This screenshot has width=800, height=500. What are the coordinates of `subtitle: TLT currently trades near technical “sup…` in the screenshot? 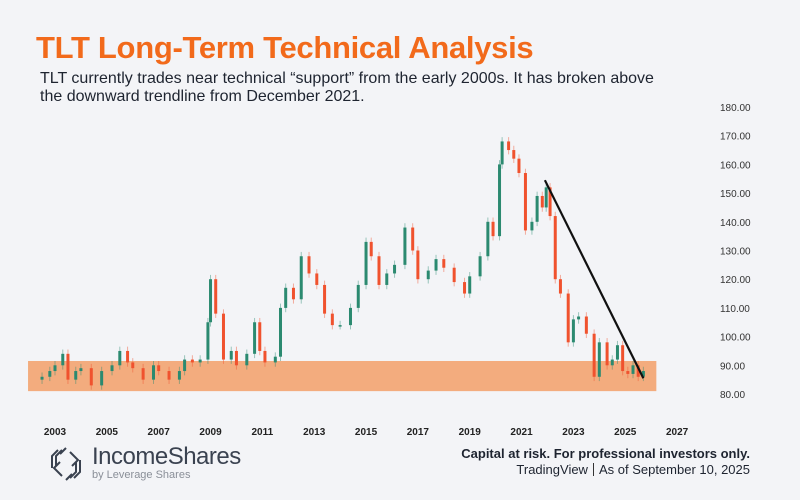 It's located at (347, 87).